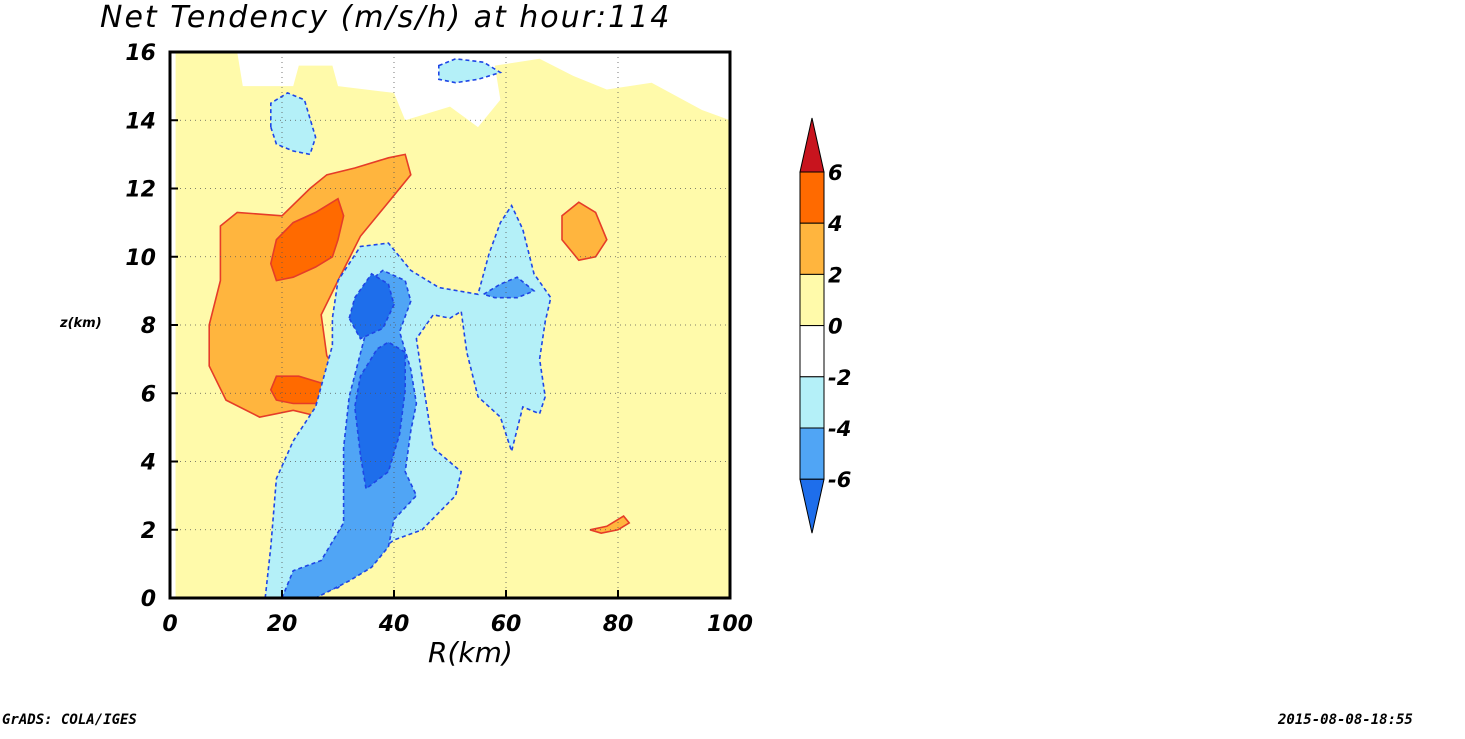 The height and width of the screenshot is (739, 1465). I want to click on colorbar: 6 4 2 0 -2 -4 -6, so click(825, 325).